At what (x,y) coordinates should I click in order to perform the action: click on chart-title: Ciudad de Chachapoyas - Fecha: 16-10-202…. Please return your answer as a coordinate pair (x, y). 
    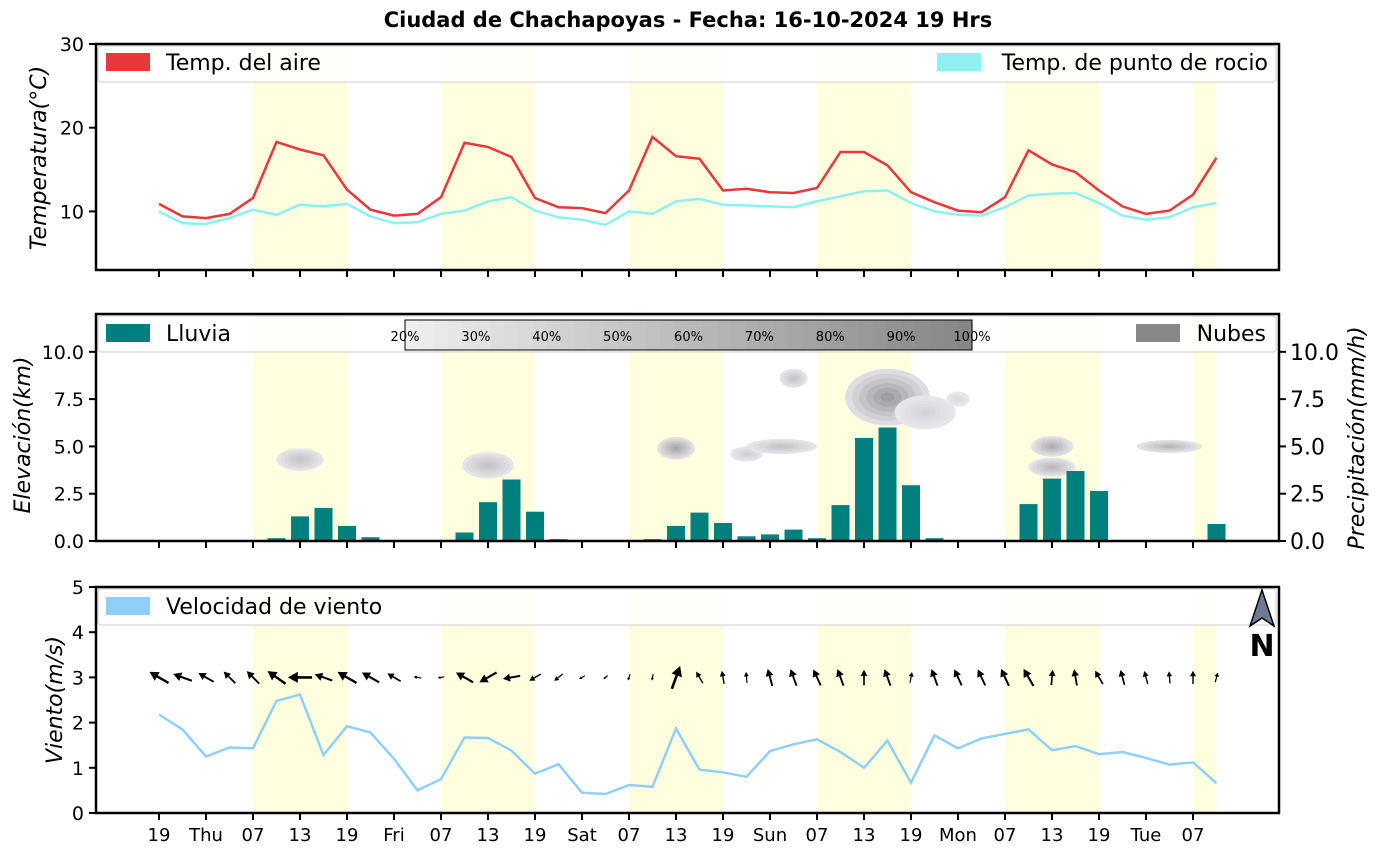
    Looking at the image, I should click on (688, 20).